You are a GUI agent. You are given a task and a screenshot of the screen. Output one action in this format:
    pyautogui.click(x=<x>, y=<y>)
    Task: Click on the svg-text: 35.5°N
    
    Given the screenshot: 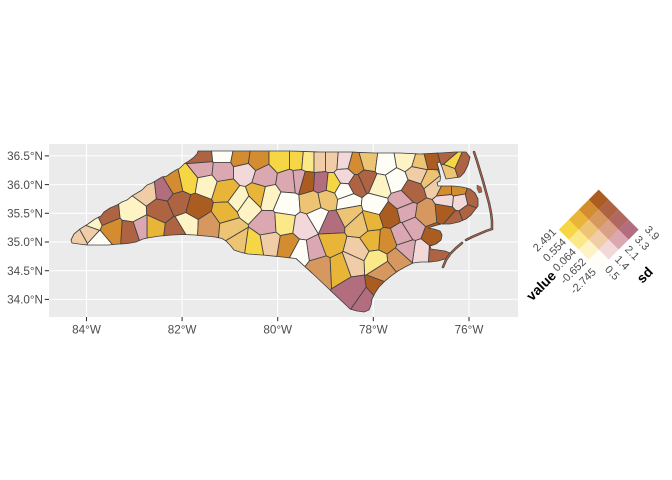 What is the action you would take?
    pyautogui.click(x=25, y=214)
    